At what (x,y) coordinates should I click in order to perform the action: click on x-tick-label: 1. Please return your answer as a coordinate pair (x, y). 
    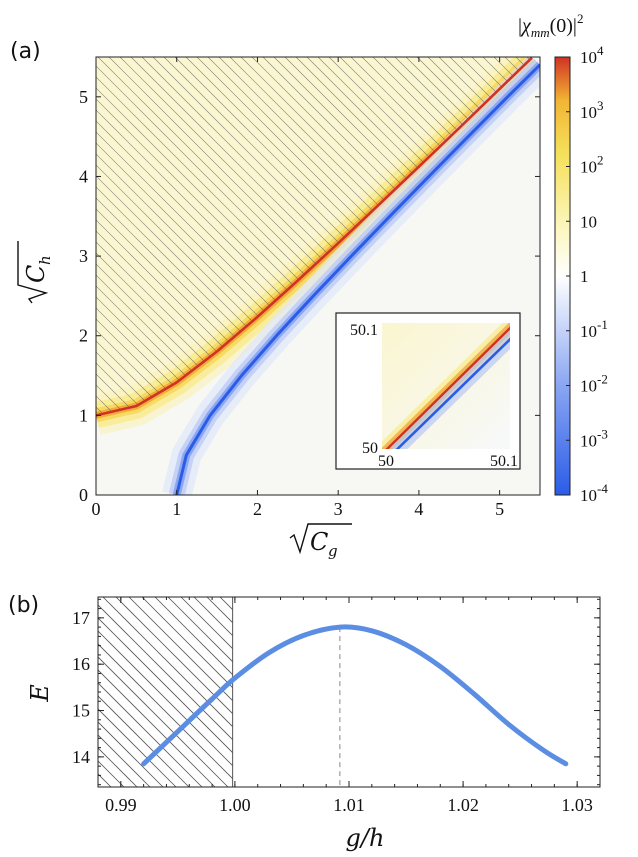
    Looking at the image, I should click on (176, 509).